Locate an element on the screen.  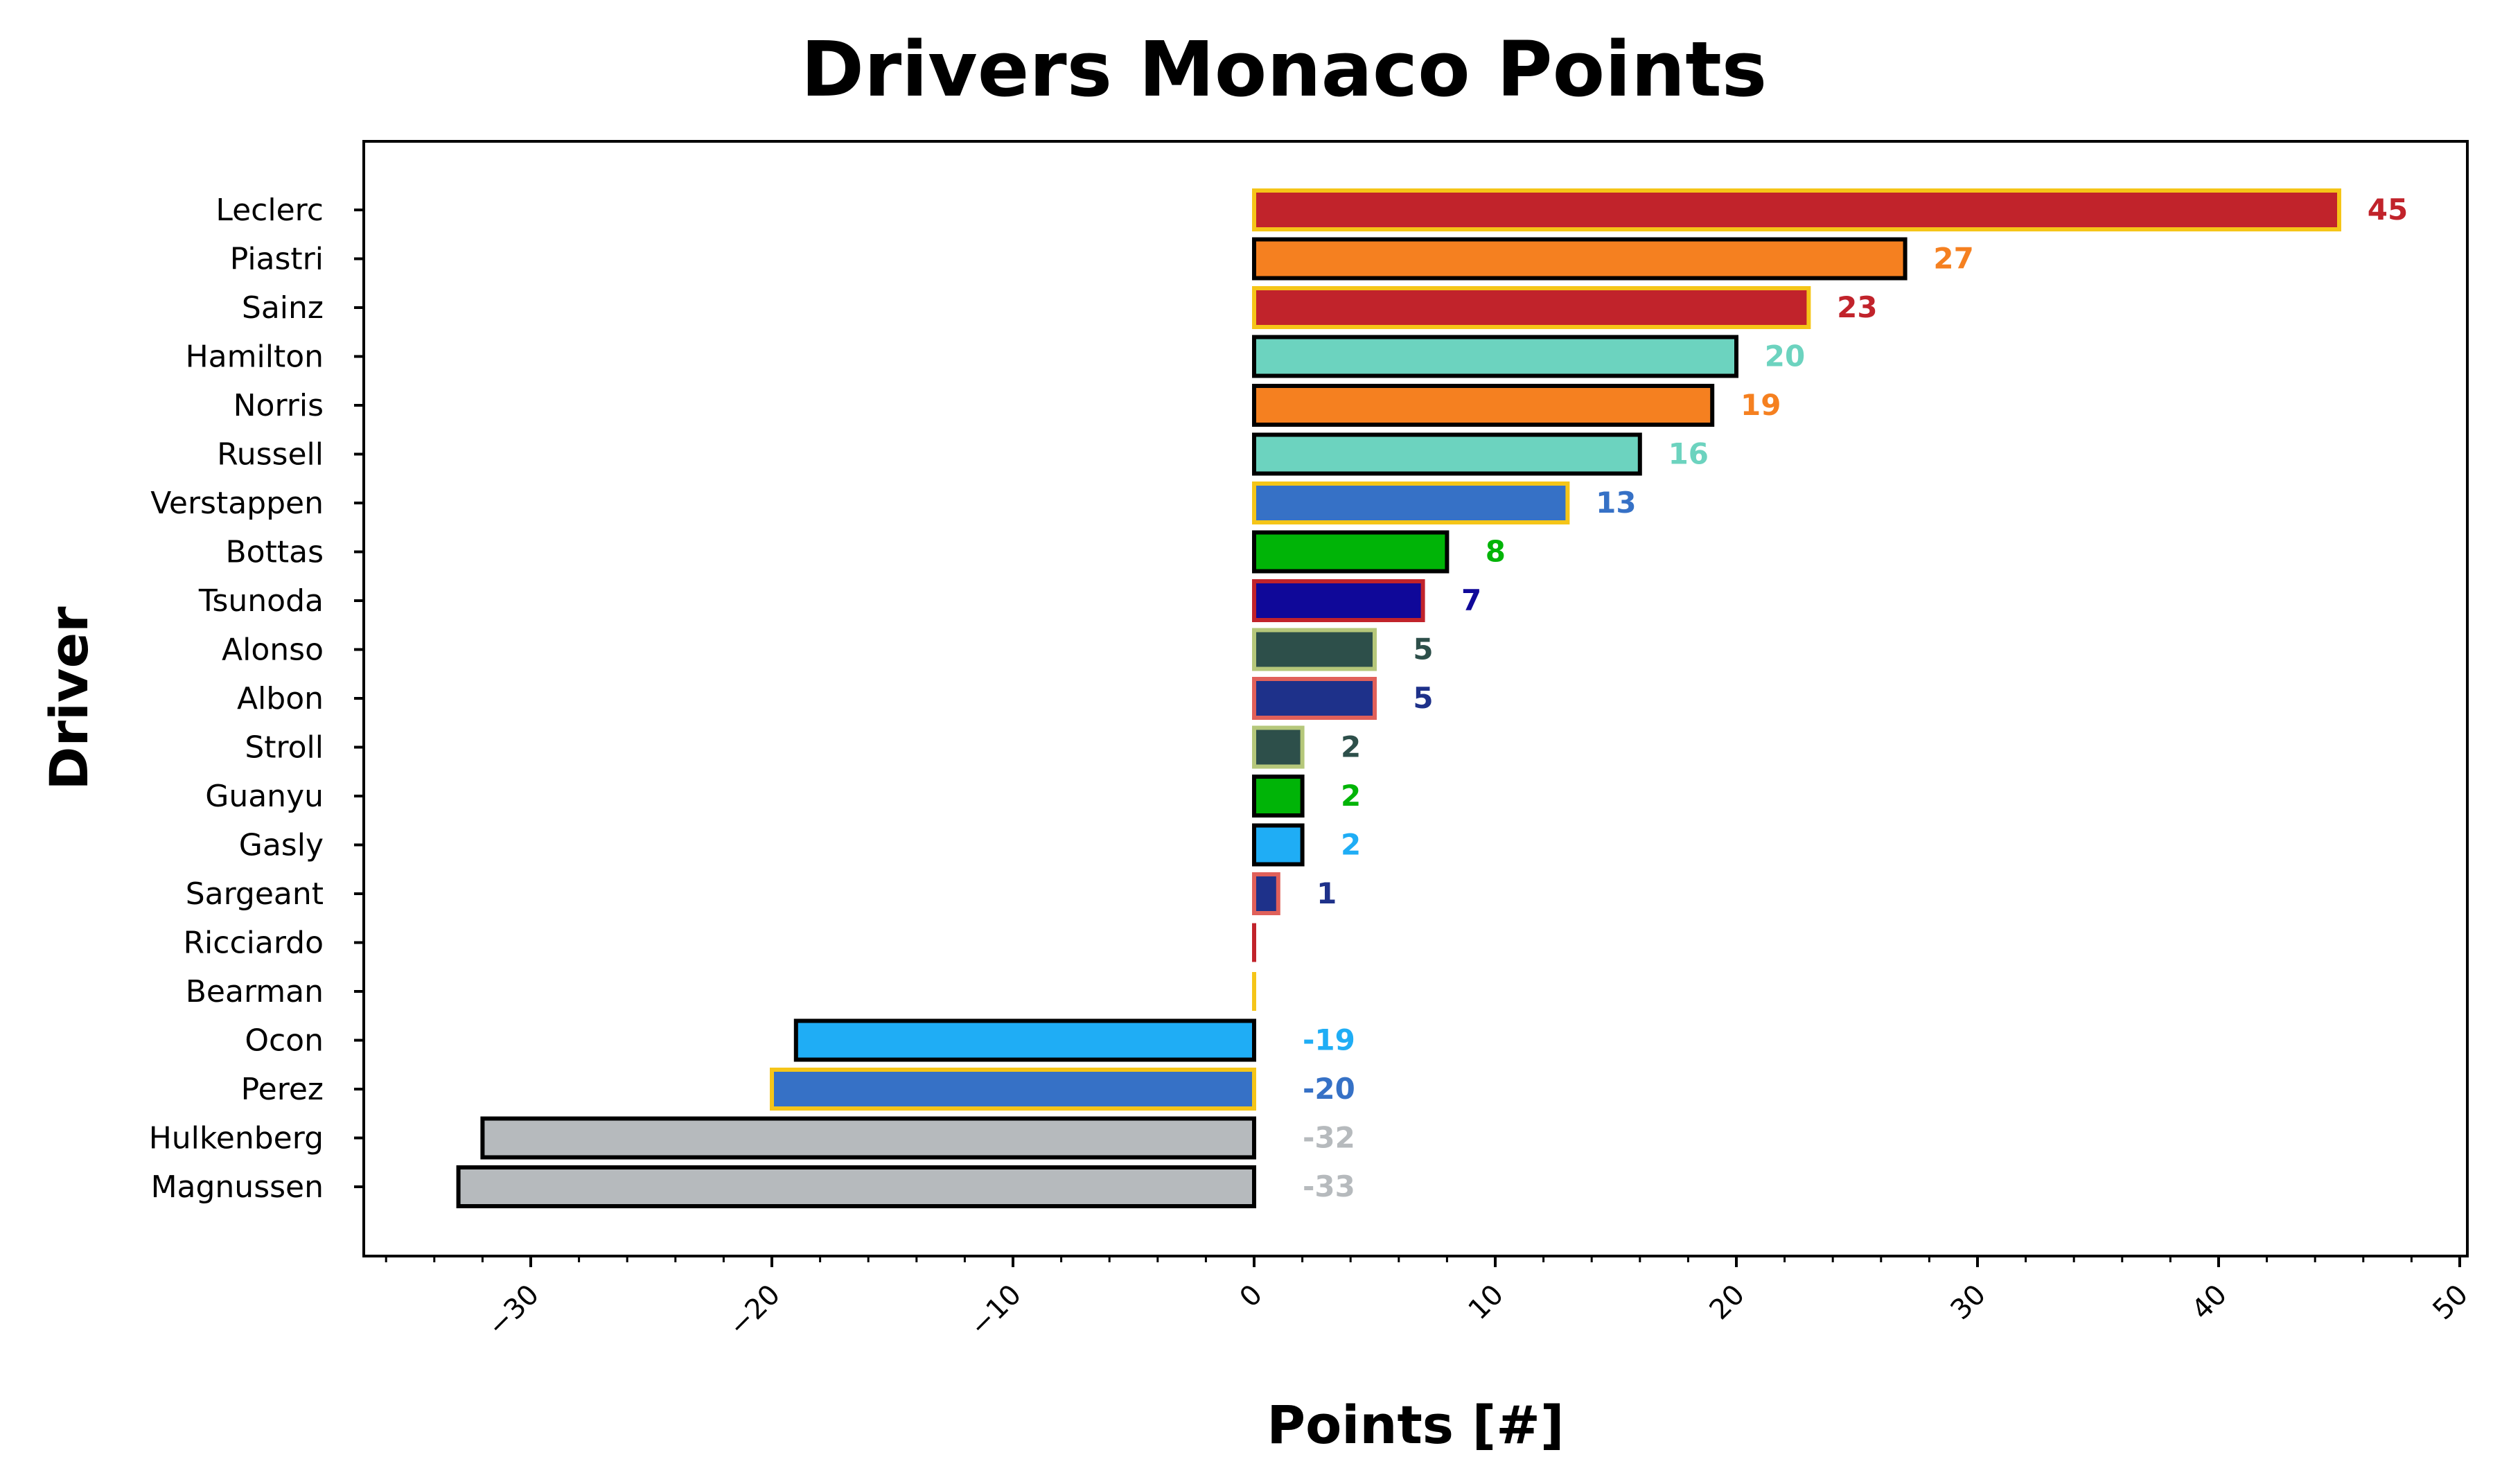
bar-hamilton is located at coordinates (1495, 356).